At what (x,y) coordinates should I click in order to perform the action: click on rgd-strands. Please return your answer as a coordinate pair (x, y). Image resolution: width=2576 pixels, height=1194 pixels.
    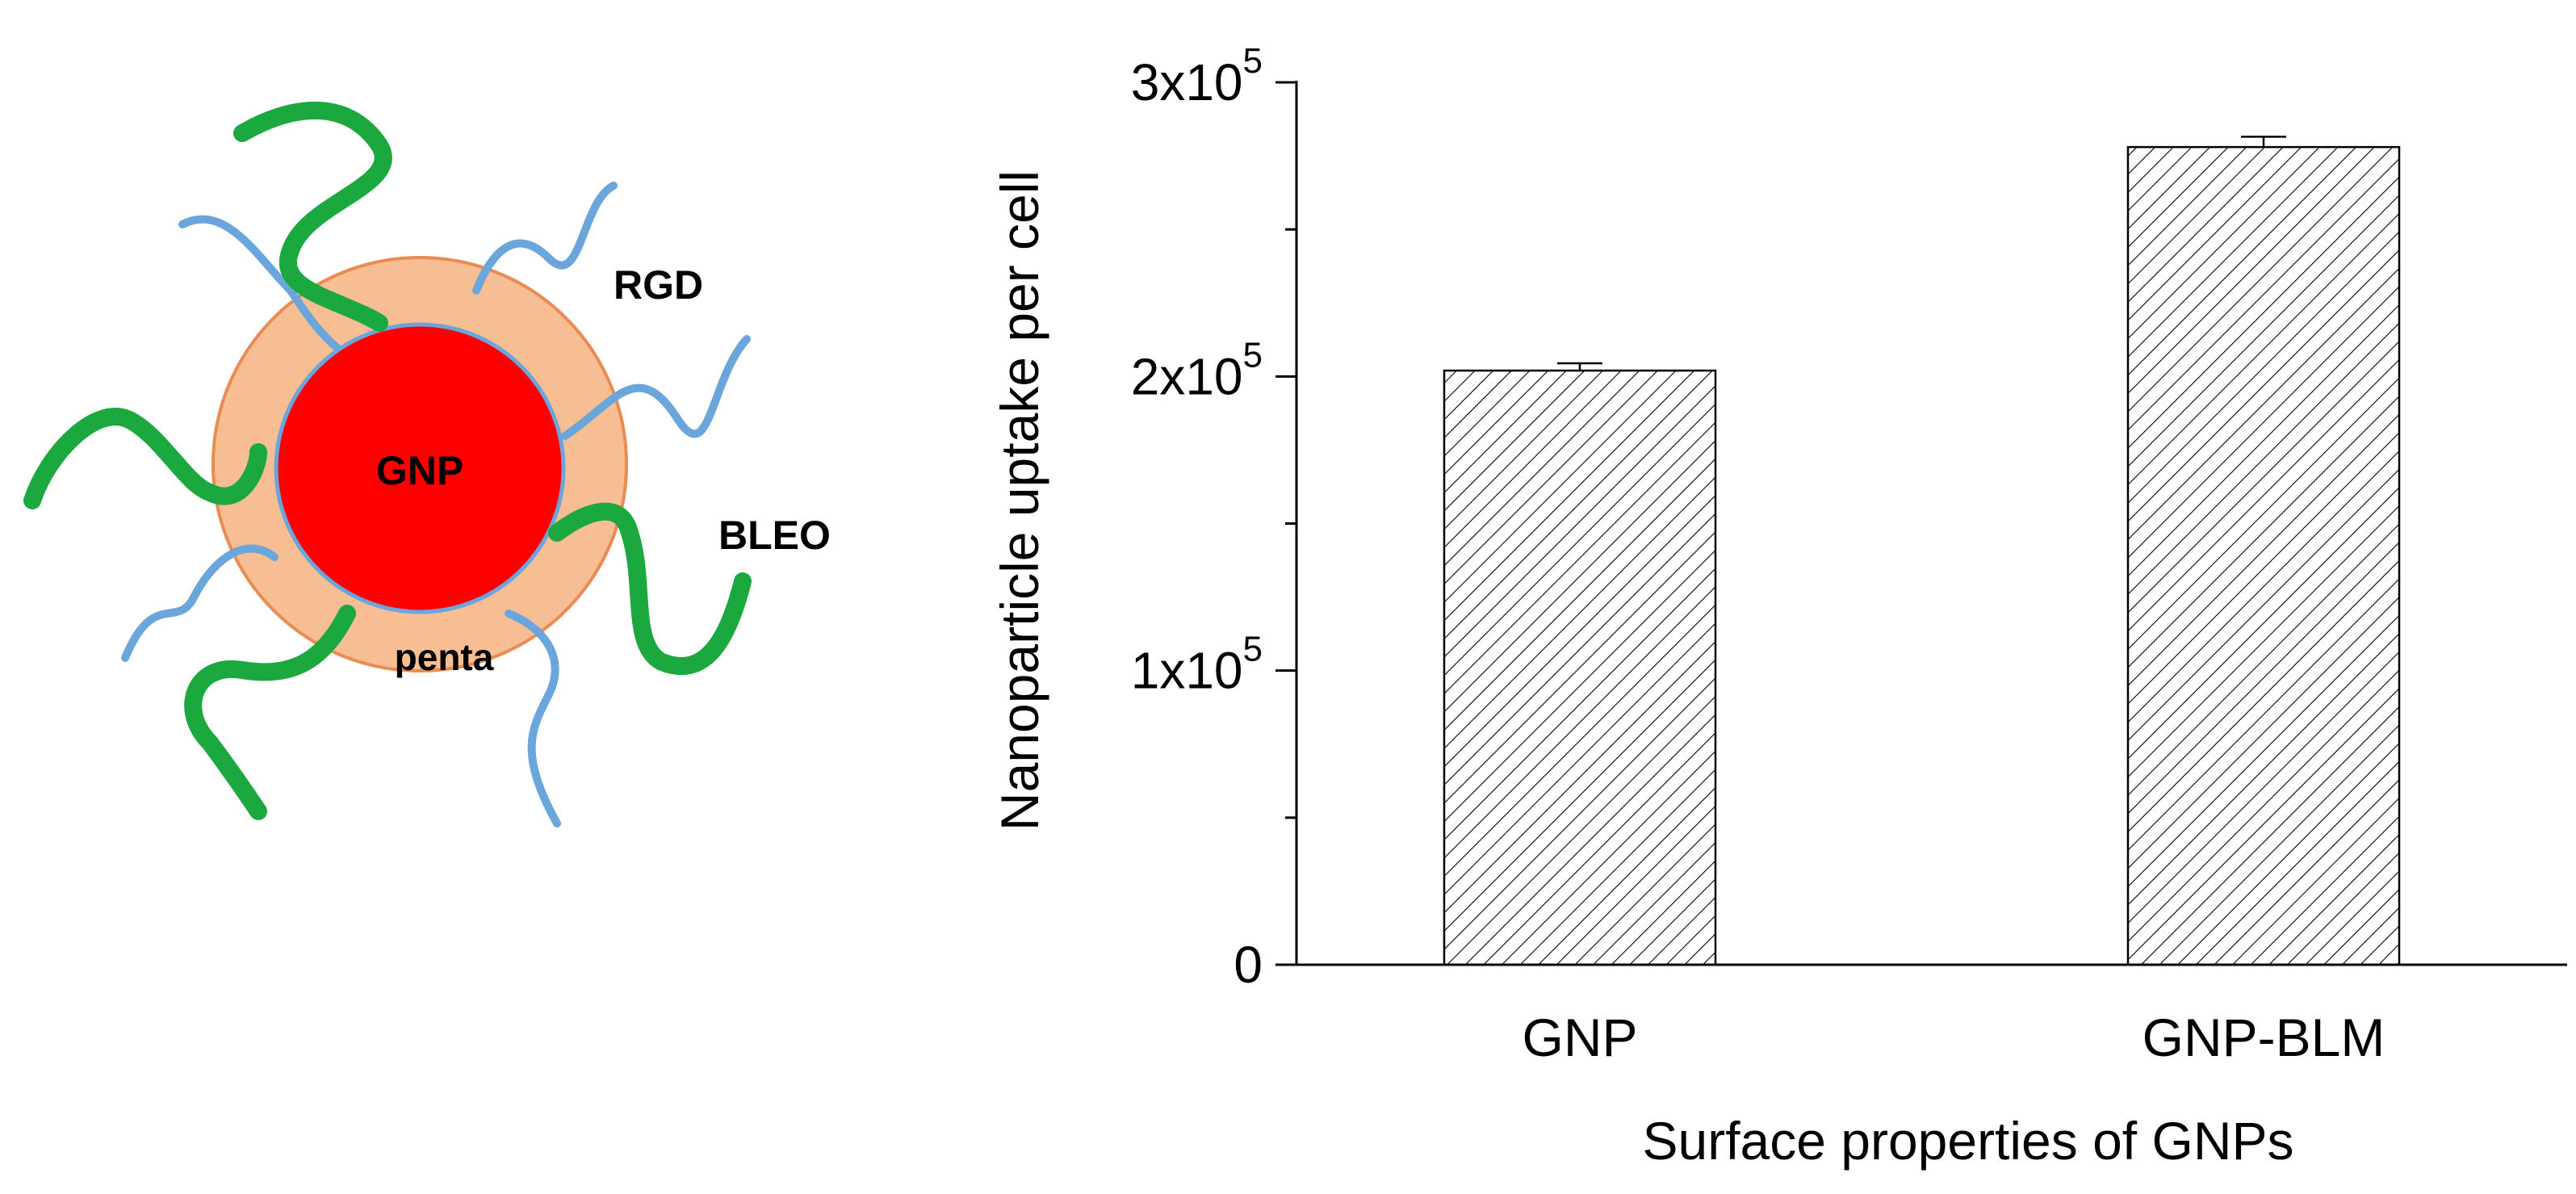
    Looking at the image, I should click on (436, 504).